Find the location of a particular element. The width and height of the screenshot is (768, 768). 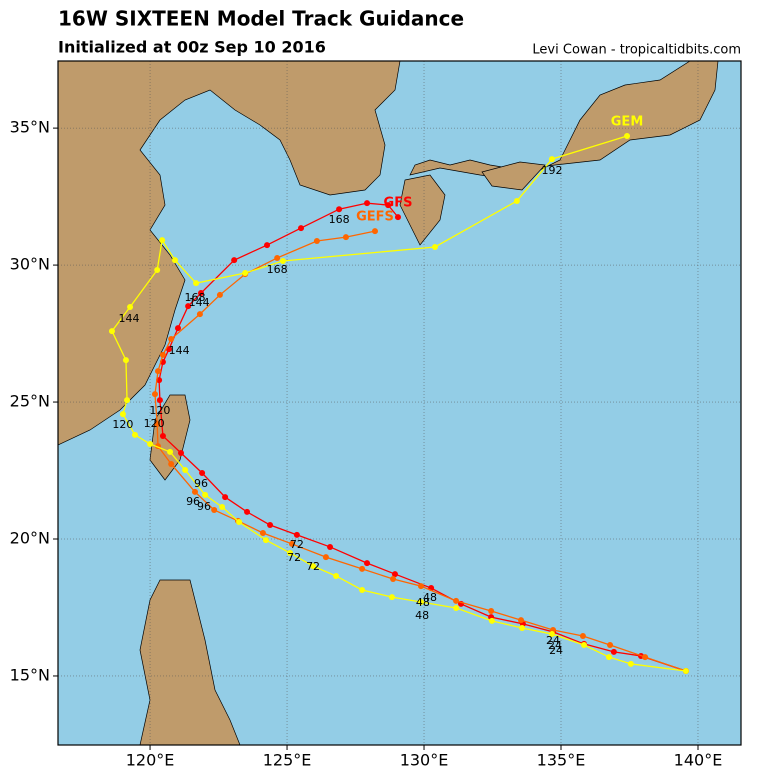

chart-subtitle: Initialized at 00z Sep 10 2016 is located at coordinates (192, 47).